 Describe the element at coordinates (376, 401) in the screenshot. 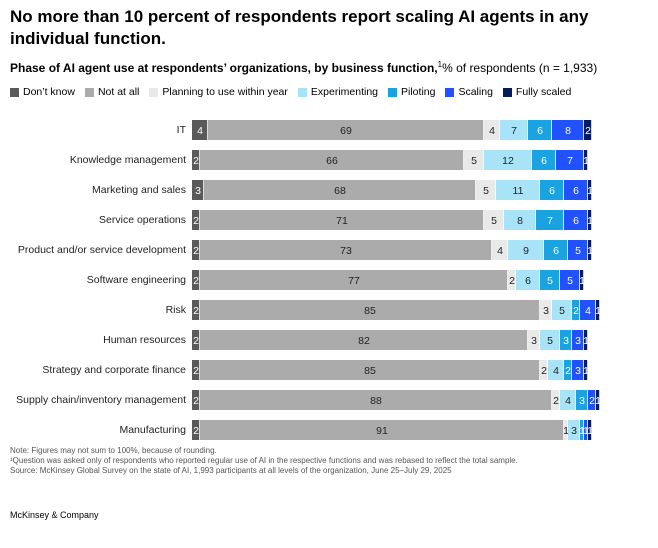

I see `value-label: 88` at that location.